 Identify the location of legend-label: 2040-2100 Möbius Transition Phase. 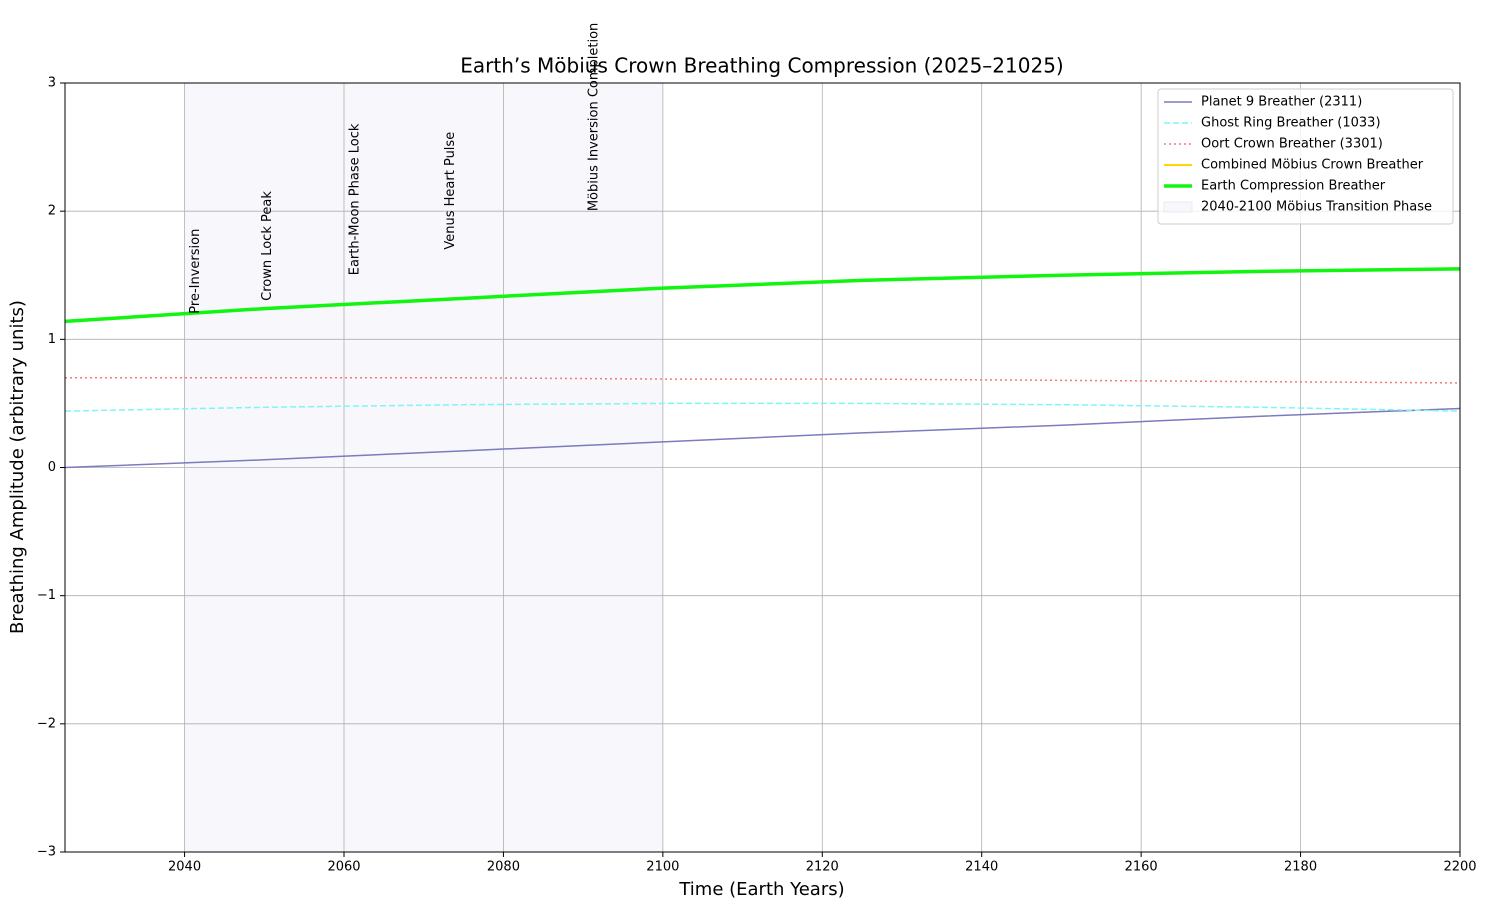
(1316, 207).